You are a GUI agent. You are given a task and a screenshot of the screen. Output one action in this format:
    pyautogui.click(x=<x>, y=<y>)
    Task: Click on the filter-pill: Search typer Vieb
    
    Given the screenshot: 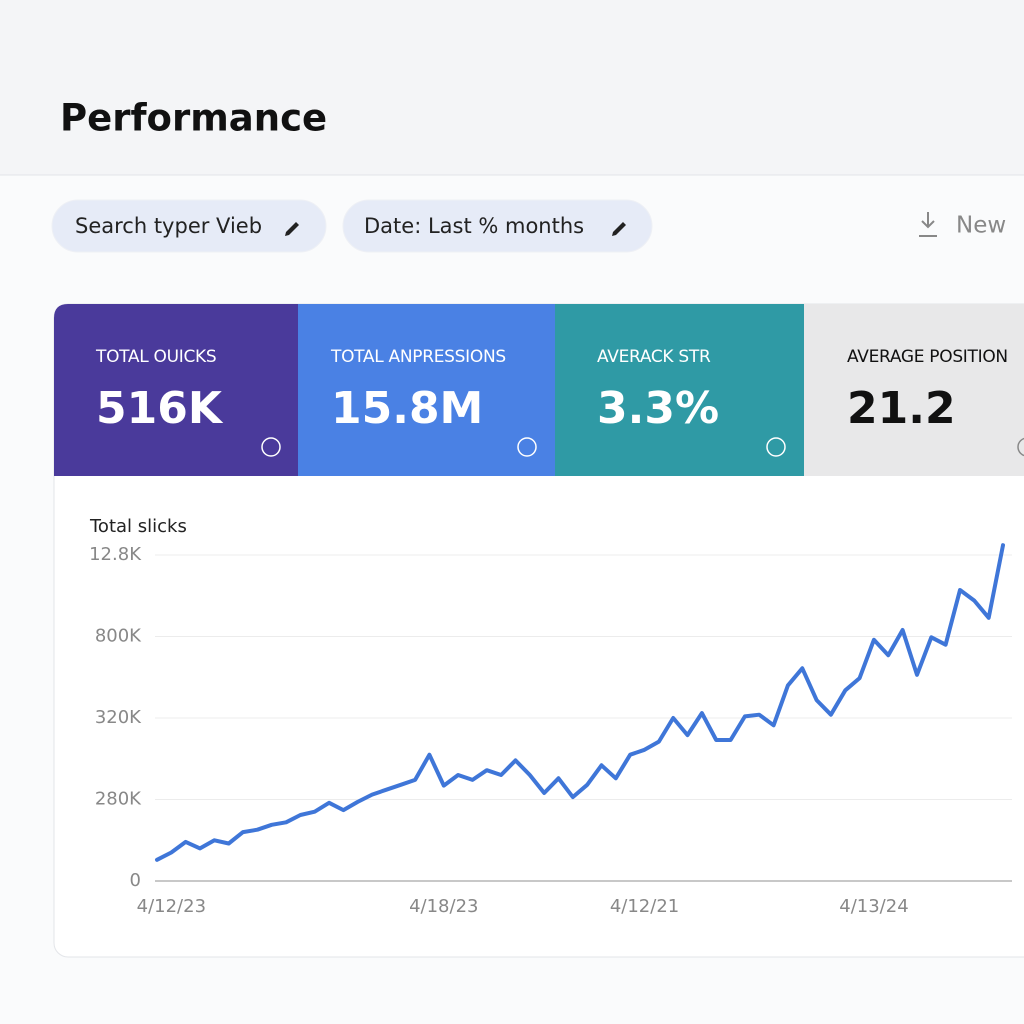 What is the action you would take?
    pyautogui.click(x=189, y=226)
    